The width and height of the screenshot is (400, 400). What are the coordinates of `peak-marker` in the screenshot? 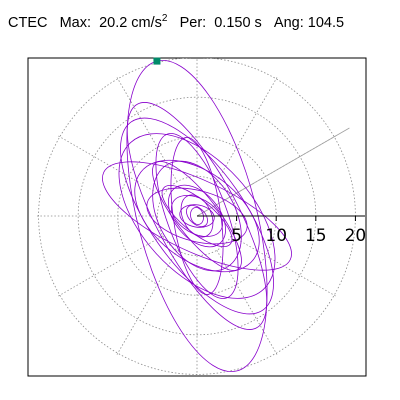 It's located at (157, 61).